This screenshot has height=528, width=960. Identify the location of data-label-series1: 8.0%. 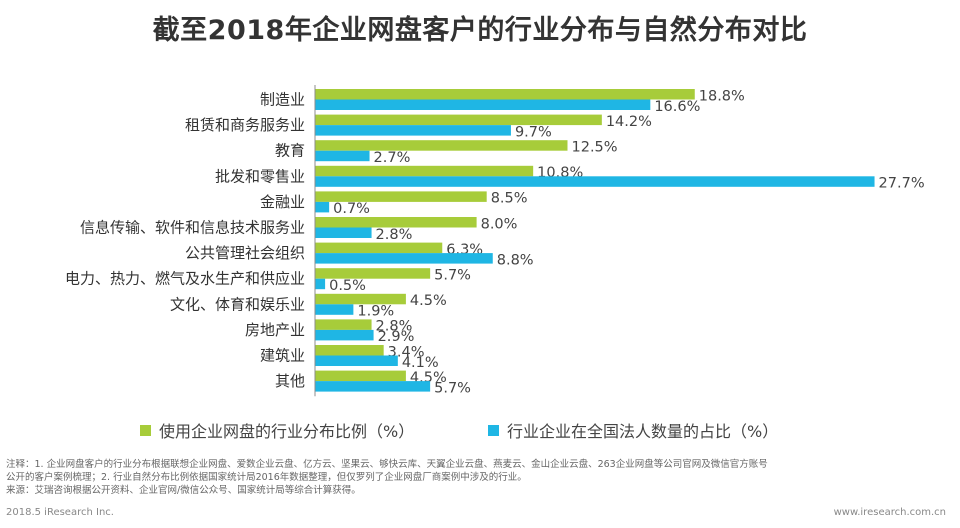
(499, 224).